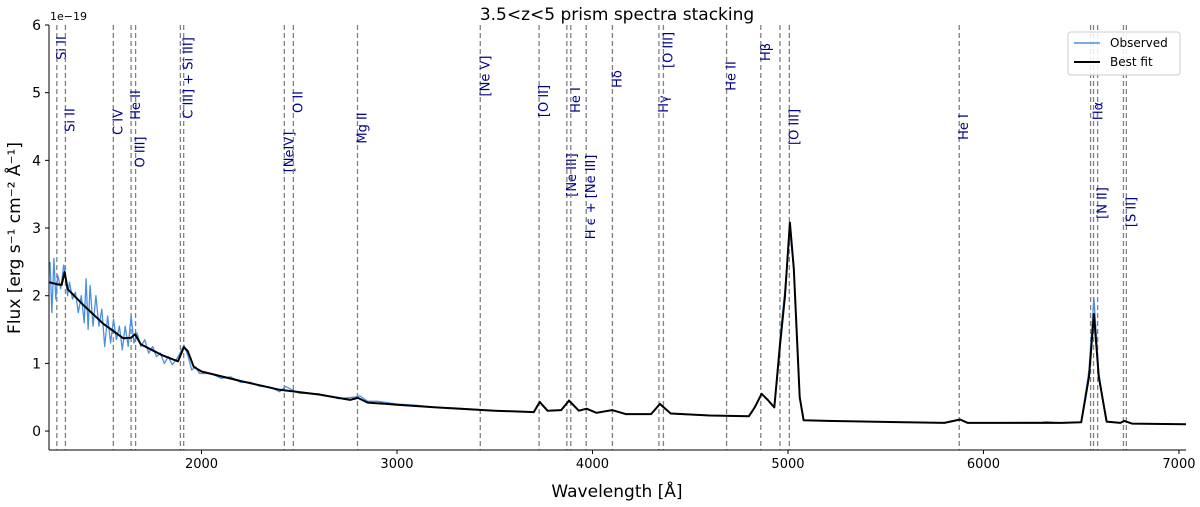 The height and width of the screenshot is (507, 1200). What do you see at coordinates (1099, 111) in the screenshot?
I see `emission-line-label: Hα` at bounding box center [1099, 111].